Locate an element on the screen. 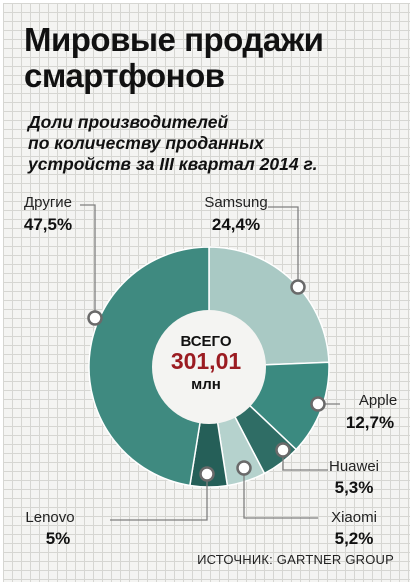  chart-title-line-1: Мировые продажи is located at coordinates (174, 39).